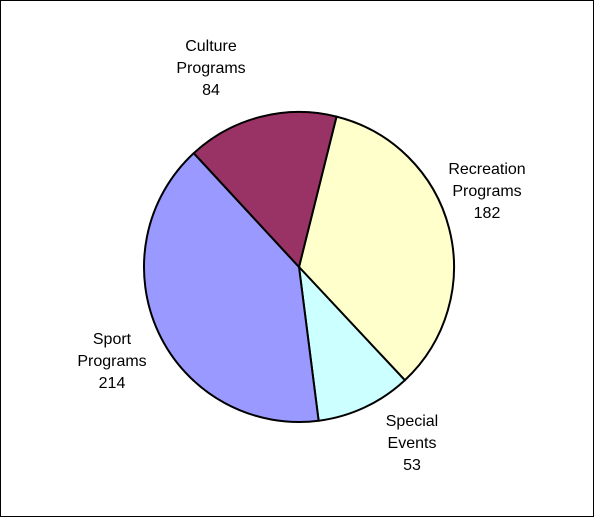 This screenshot has width=594, height=518. I want to click on pie-slice-special-events, so click(352, 344).